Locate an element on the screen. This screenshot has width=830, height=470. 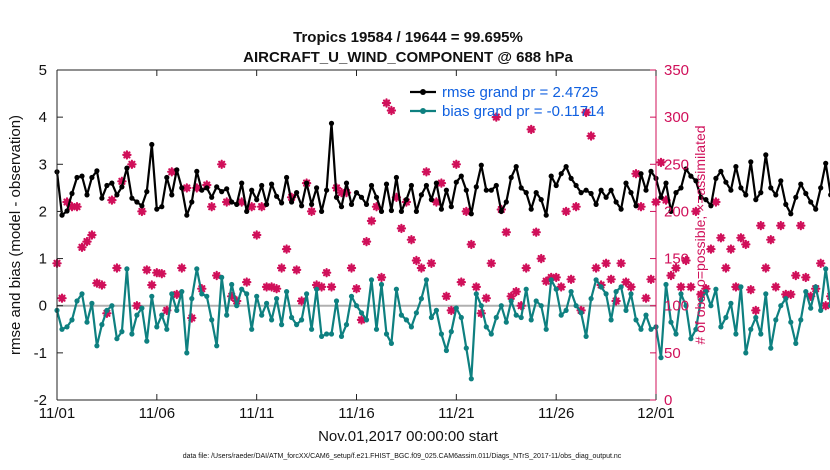
y-axis-right-label: # of obs: o=possible; ×=assimilated is located at coordinates (700, 234).